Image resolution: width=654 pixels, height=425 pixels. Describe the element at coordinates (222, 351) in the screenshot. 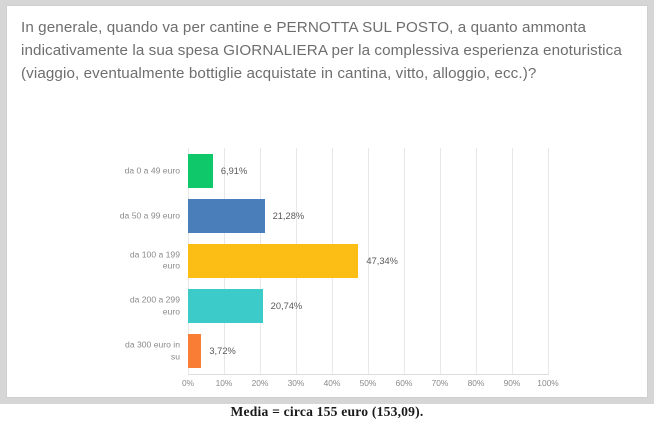

I see `value-label: 3,72%` at that location.